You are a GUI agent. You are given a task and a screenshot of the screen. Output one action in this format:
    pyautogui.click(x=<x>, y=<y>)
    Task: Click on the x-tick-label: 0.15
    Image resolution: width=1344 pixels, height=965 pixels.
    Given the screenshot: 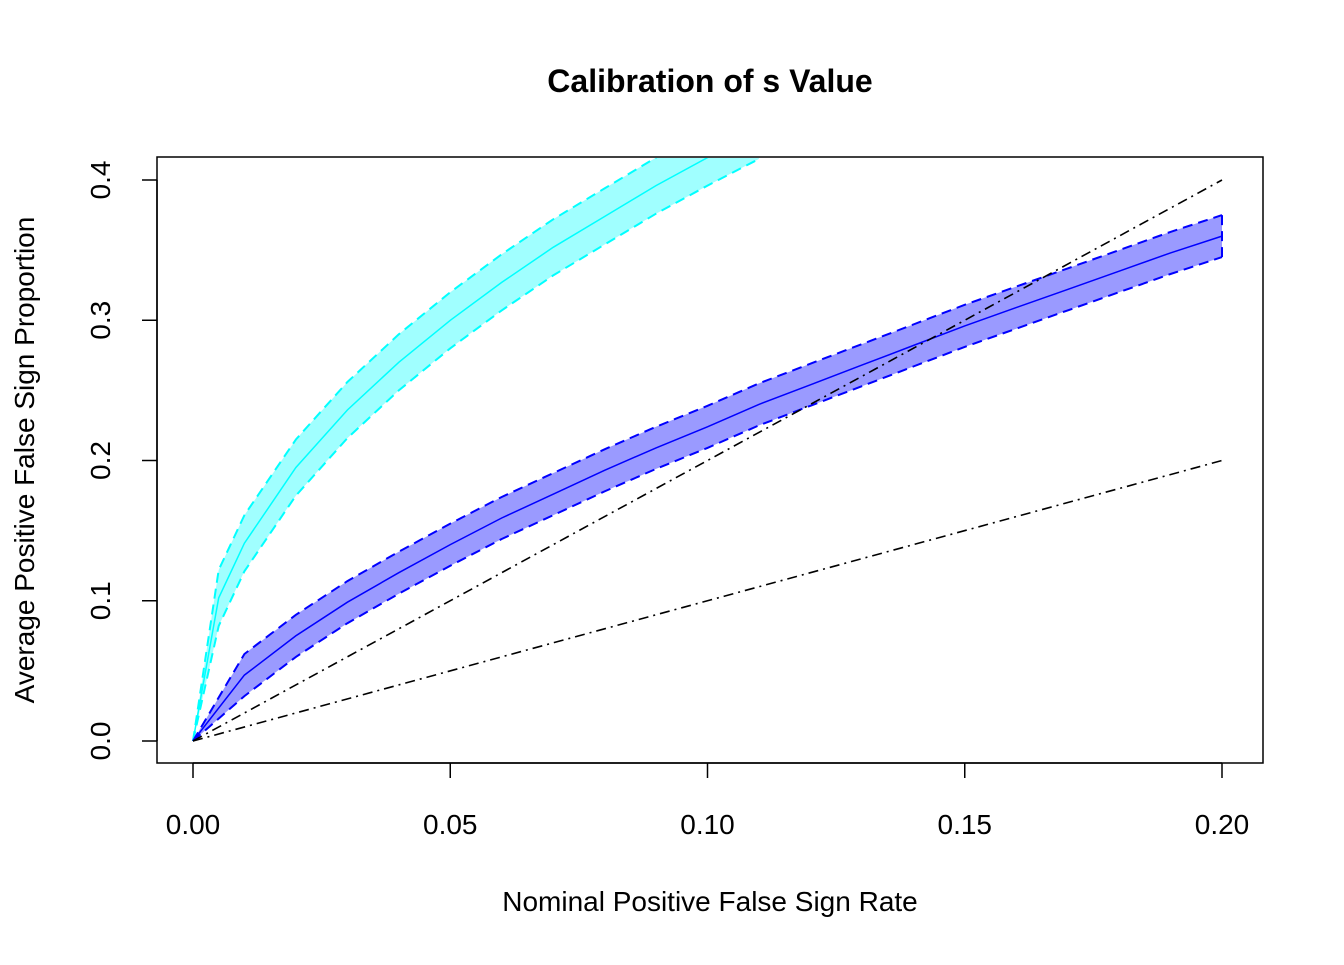 What is the action you would take?
    pyautogui.click(x=965, y=824)
    